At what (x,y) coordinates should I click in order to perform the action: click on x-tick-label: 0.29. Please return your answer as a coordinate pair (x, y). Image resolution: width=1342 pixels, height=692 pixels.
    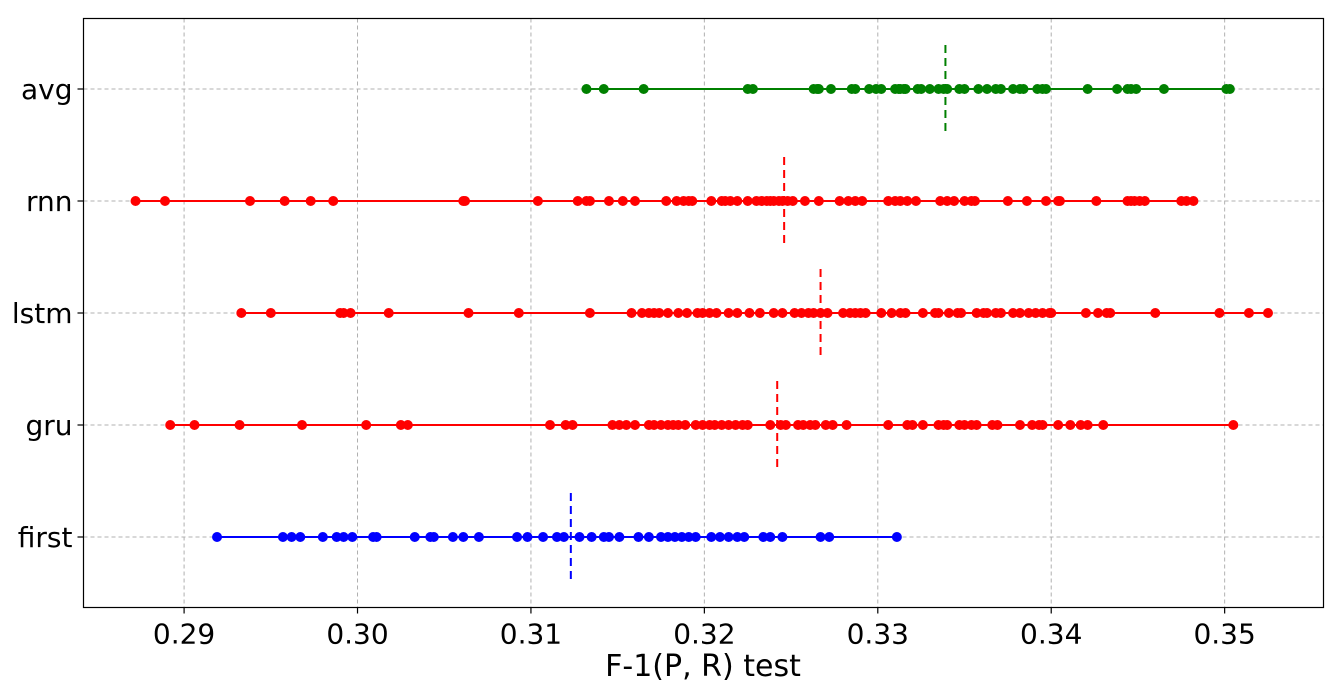
    Looking at the image, I should click on (184, 634).